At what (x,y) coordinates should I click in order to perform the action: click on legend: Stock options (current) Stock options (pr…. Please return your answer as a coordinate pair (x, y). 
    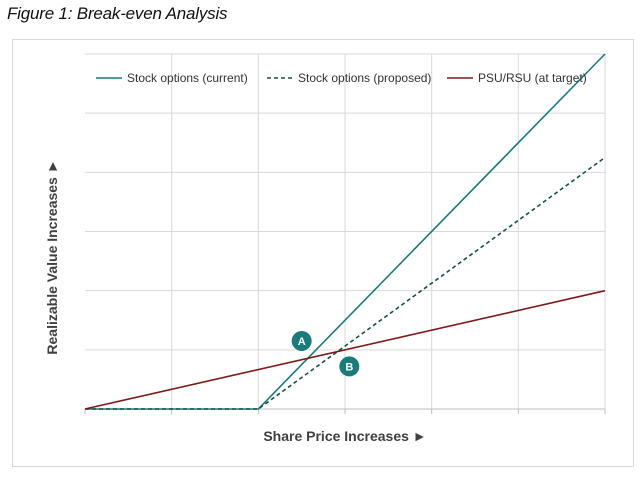
    Looking at the image, I should click on (341, 78).